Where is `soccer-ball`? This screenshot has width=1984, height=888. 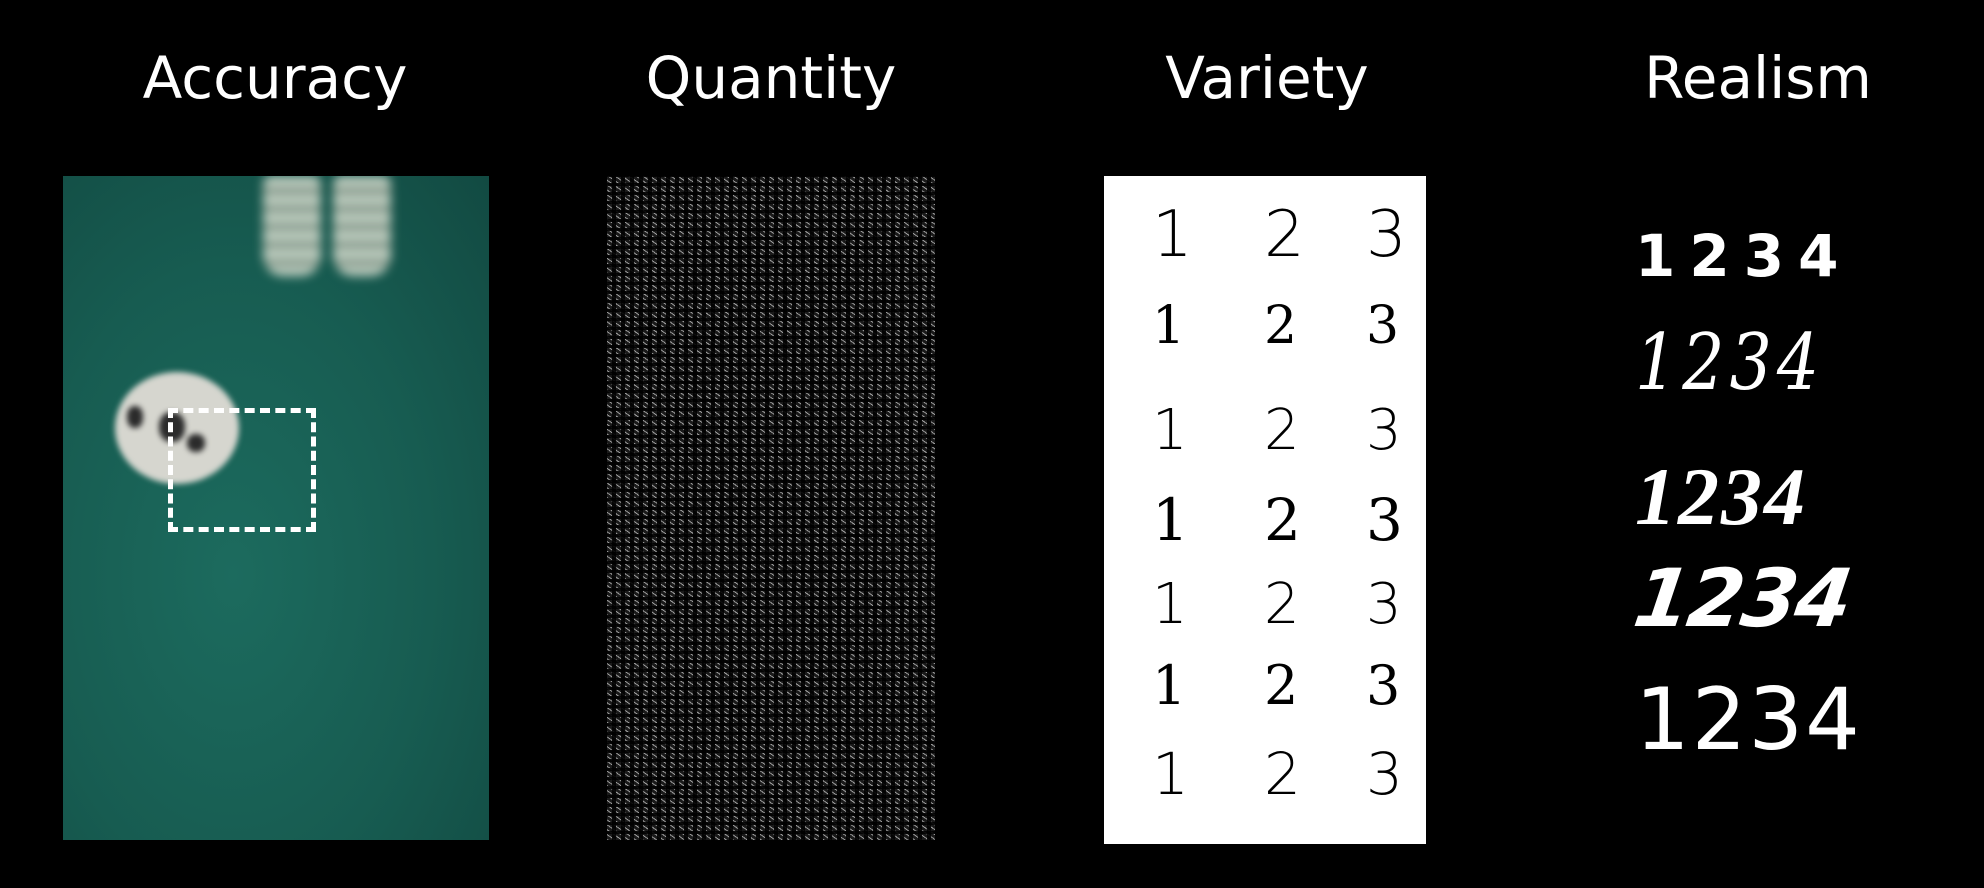 soccer-ball is located at coordinates (177, 428).